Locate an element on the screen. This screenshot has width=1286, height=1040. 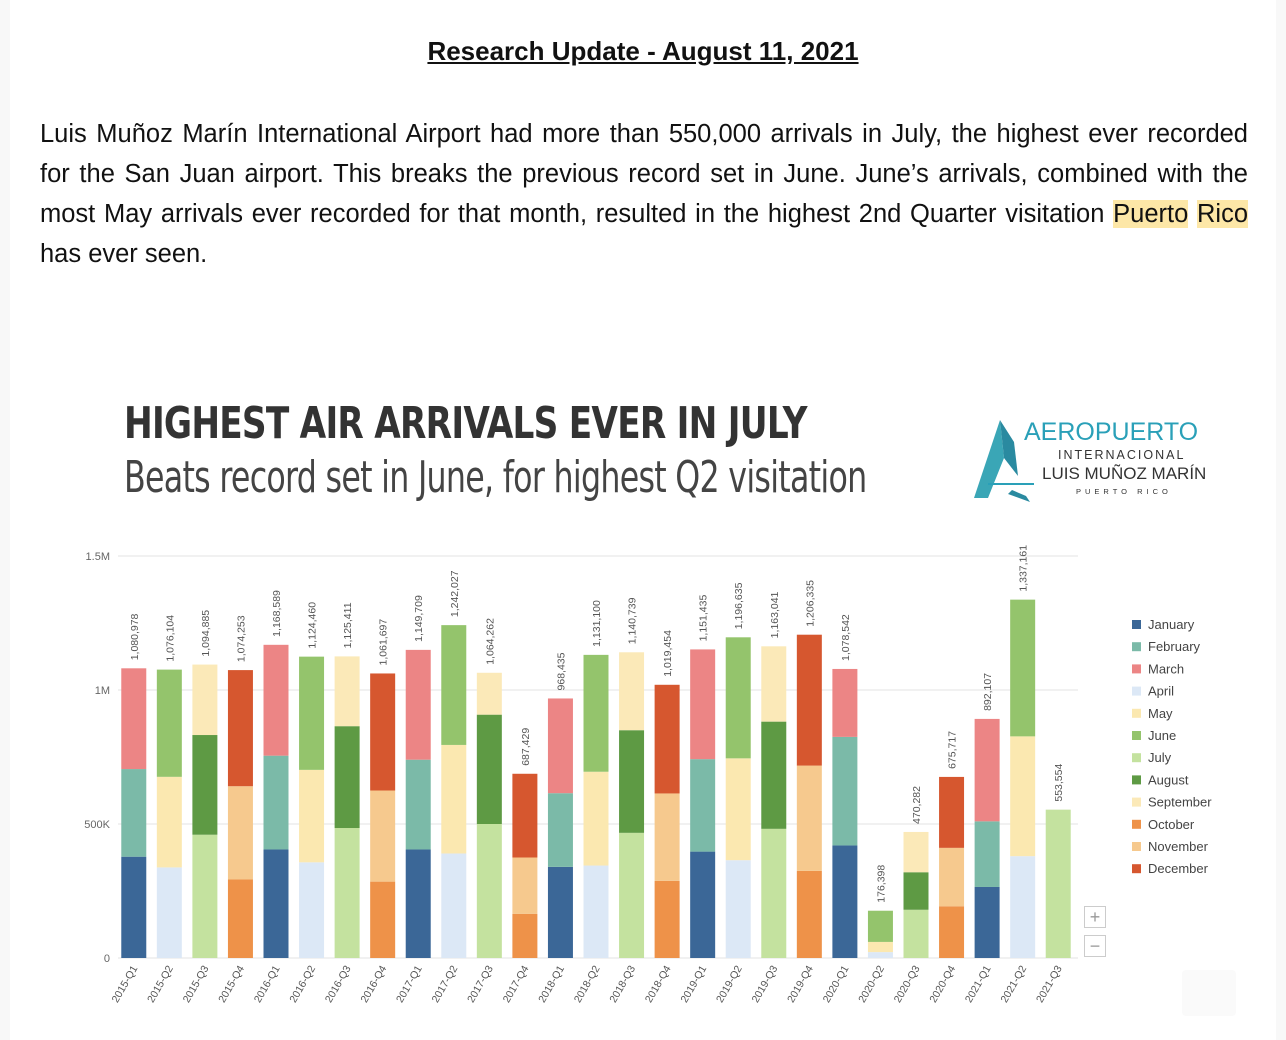
zoom-in-button: + is located at coordinates (1095, 917).